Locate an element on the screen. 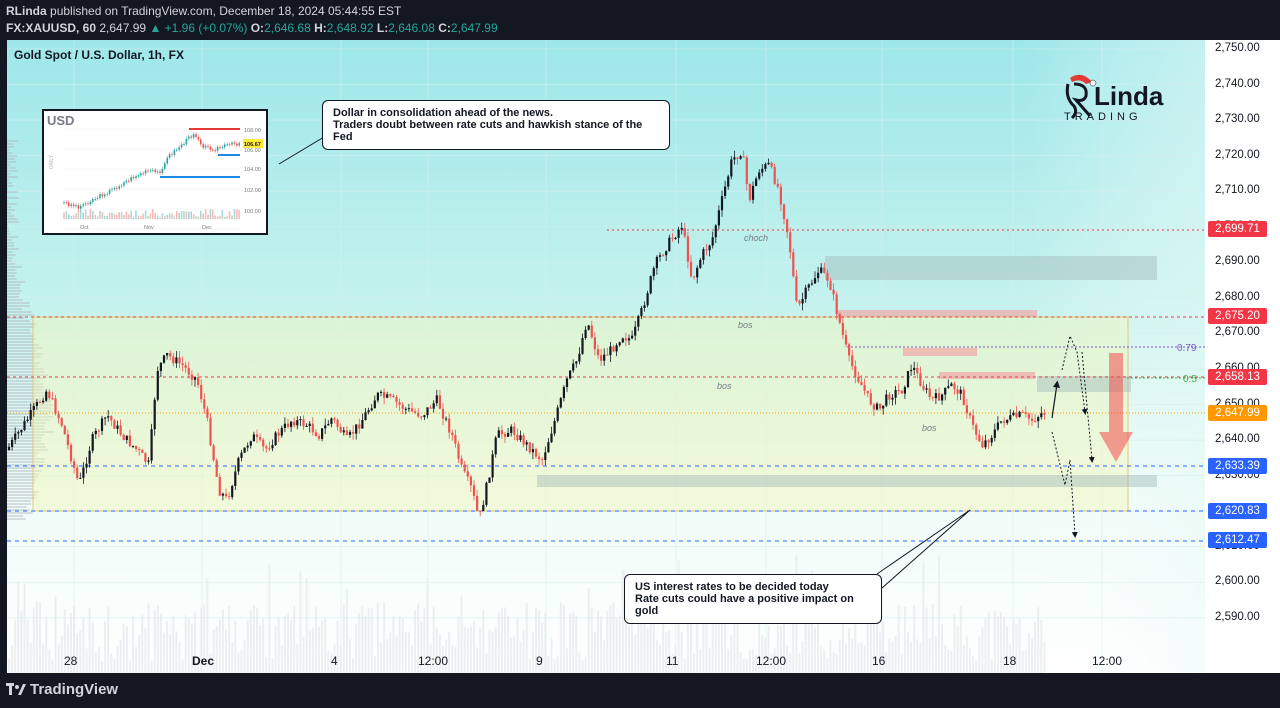 Image resolution: width=1280 pixels, height=708 pixels. price-tag-2620: 2,620.83 is located at coordinates (1237, 511).